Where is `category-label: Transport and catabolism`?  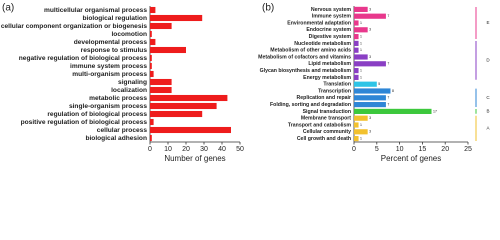 category-label: Transport and catabolism is located at coordinates (320, 125).